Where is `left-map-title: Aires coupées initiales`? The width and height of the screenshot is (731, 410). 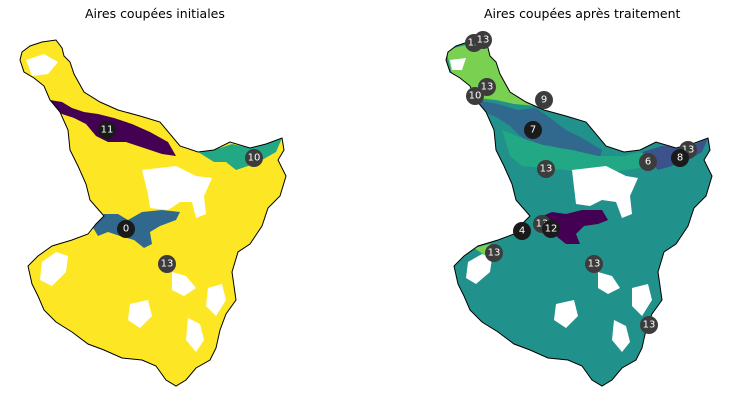
left-map-title: Aires coupées initiales is located at coordinates (155, 13).